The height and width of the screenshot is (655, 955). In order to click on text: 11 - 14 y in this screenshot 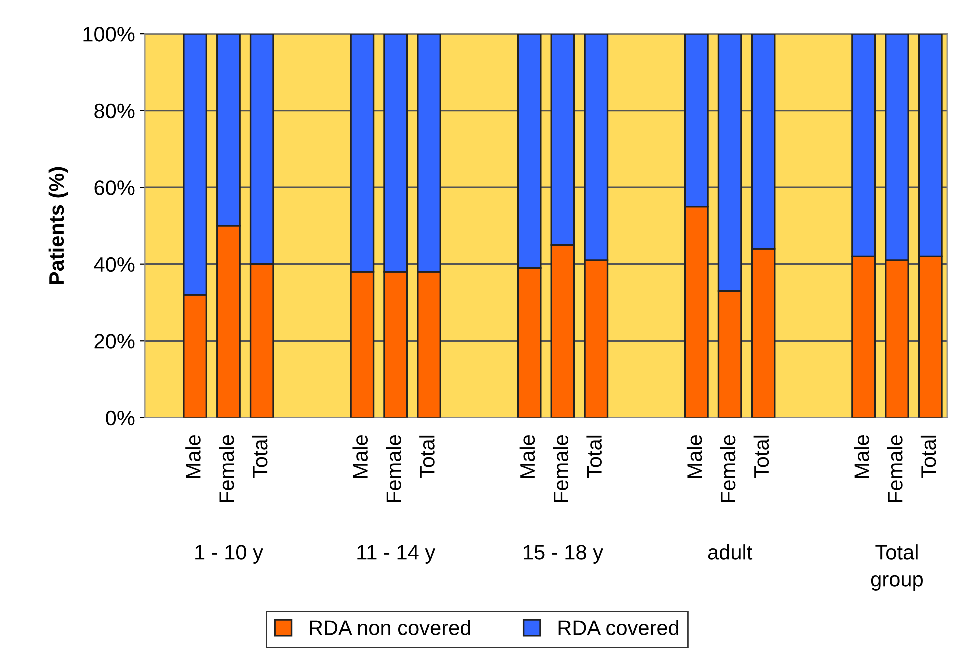, I will do `click(397, 554)`.